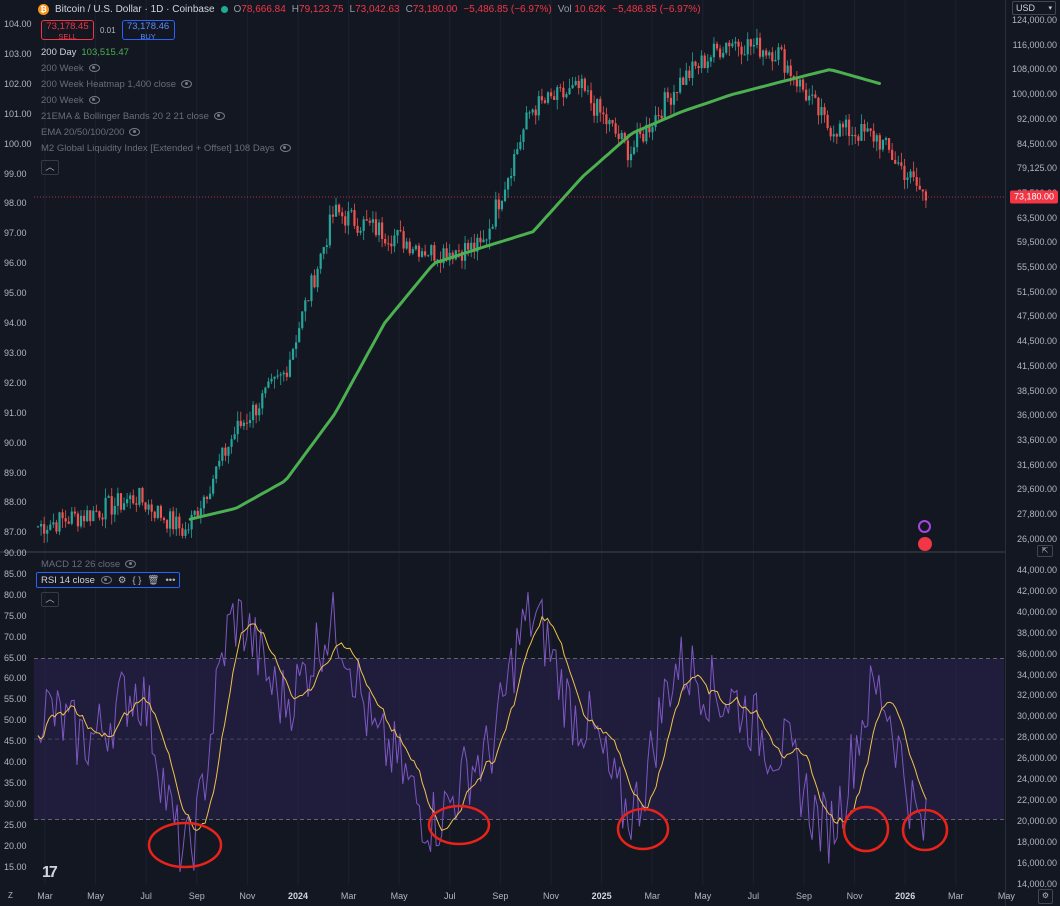 The height and width of the screenshot is (906, 1060). Describe the element at coordinates (83, 132) in the screenshot. I see `indicator-label: EMA 20/50/100/200` at that location.